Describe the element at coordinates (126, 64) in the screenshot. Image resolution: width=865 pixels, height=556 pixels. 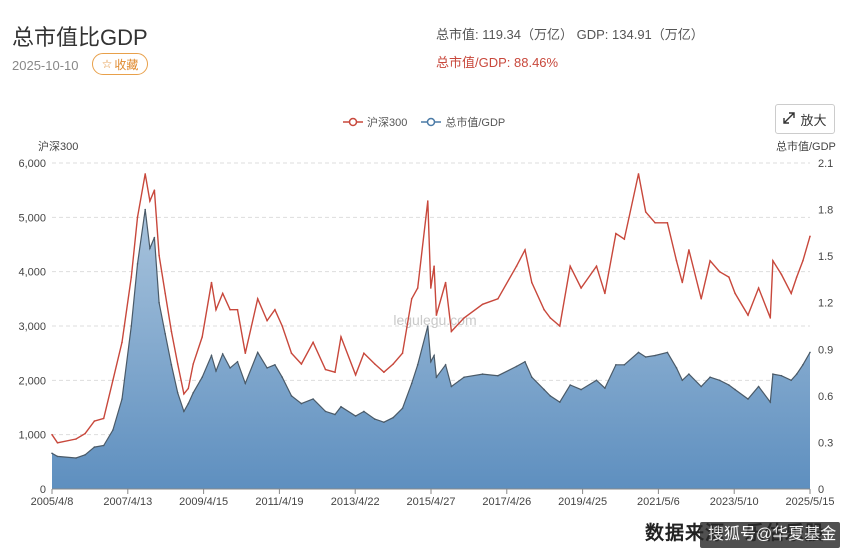
I see `favorite-label: 收藏` at that location.